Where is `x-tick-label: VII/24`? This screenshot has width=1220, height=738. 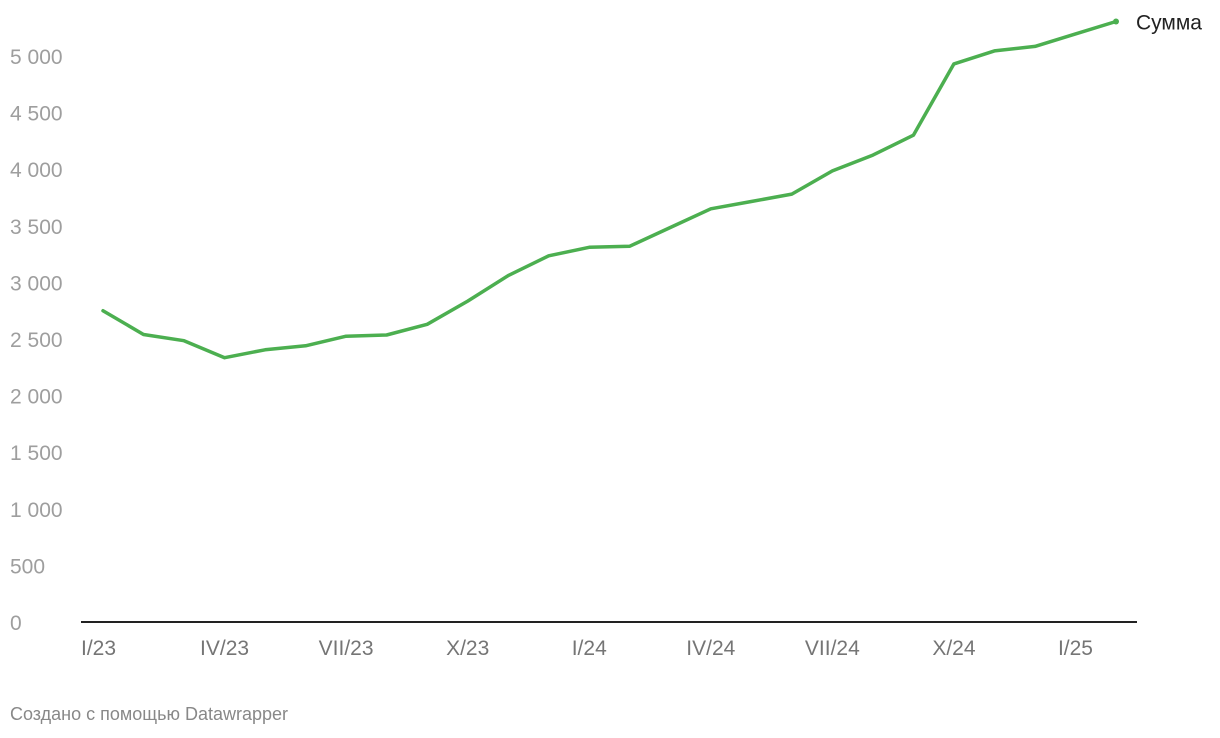
x-tick-label: VII/24 is located at coordinates (832, 648).